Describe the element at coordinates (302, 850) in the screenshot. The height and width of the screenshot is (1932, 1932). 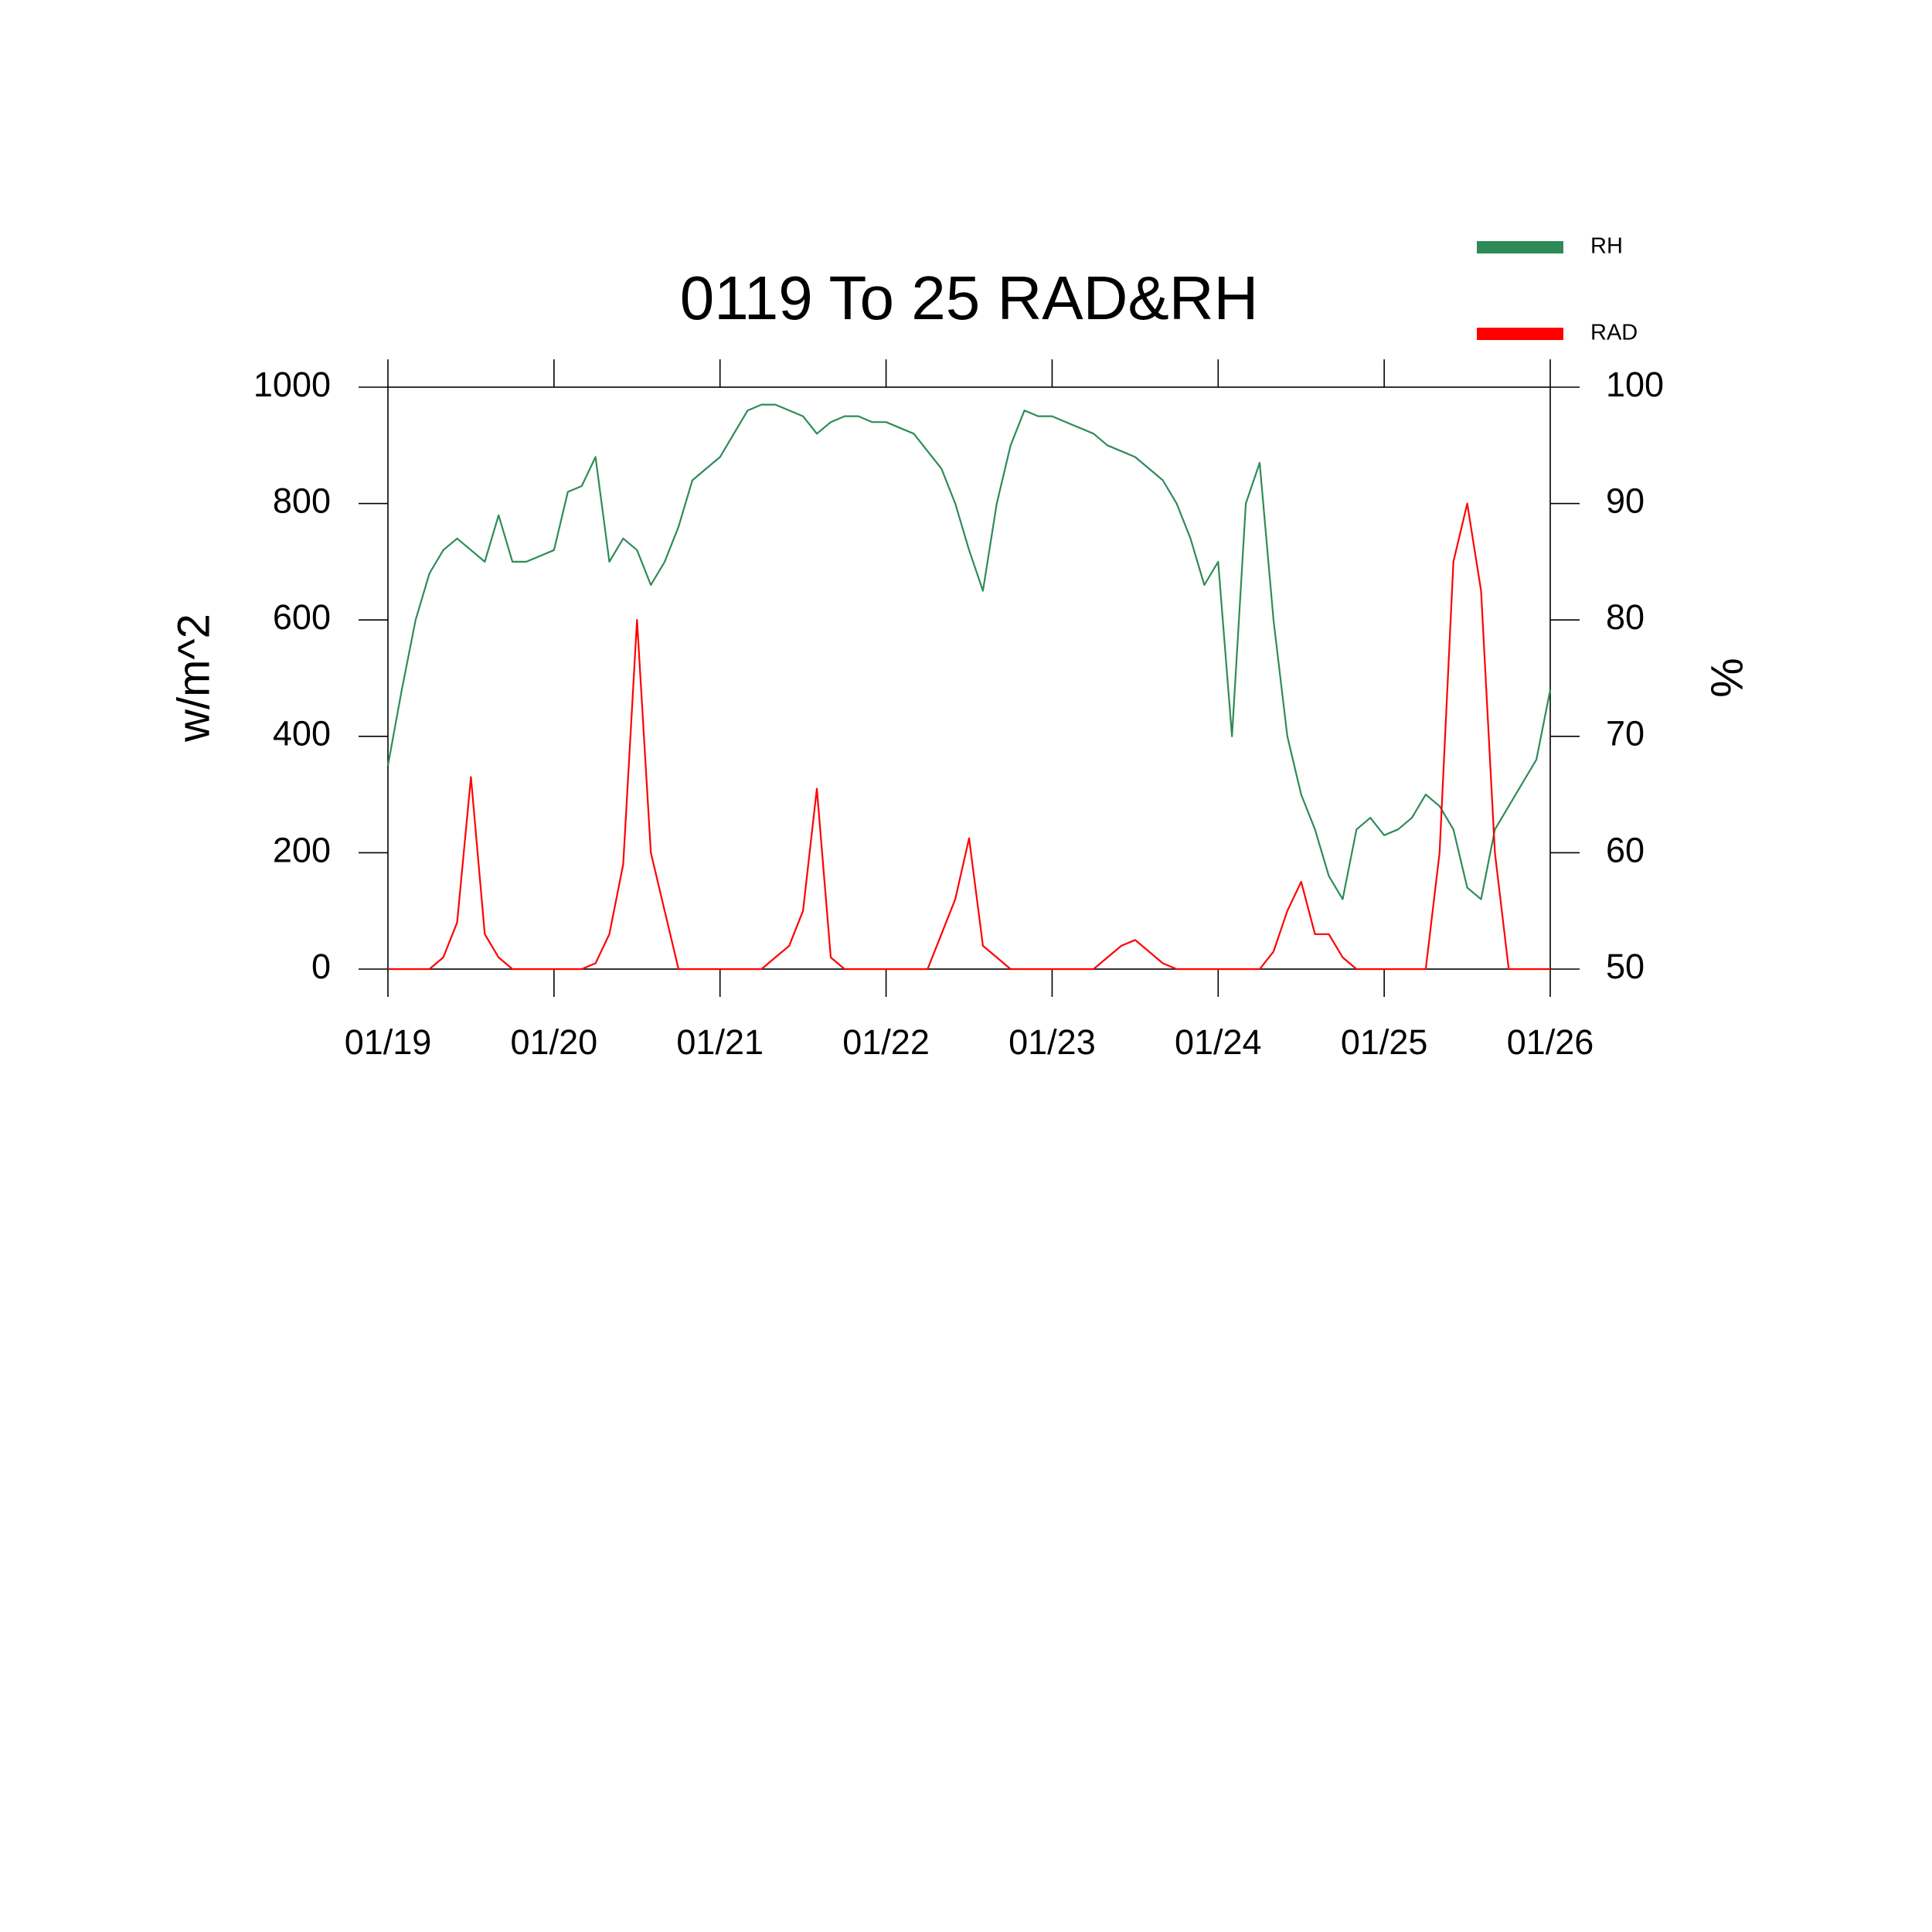
I see `y-tick-label: 200` at that location.